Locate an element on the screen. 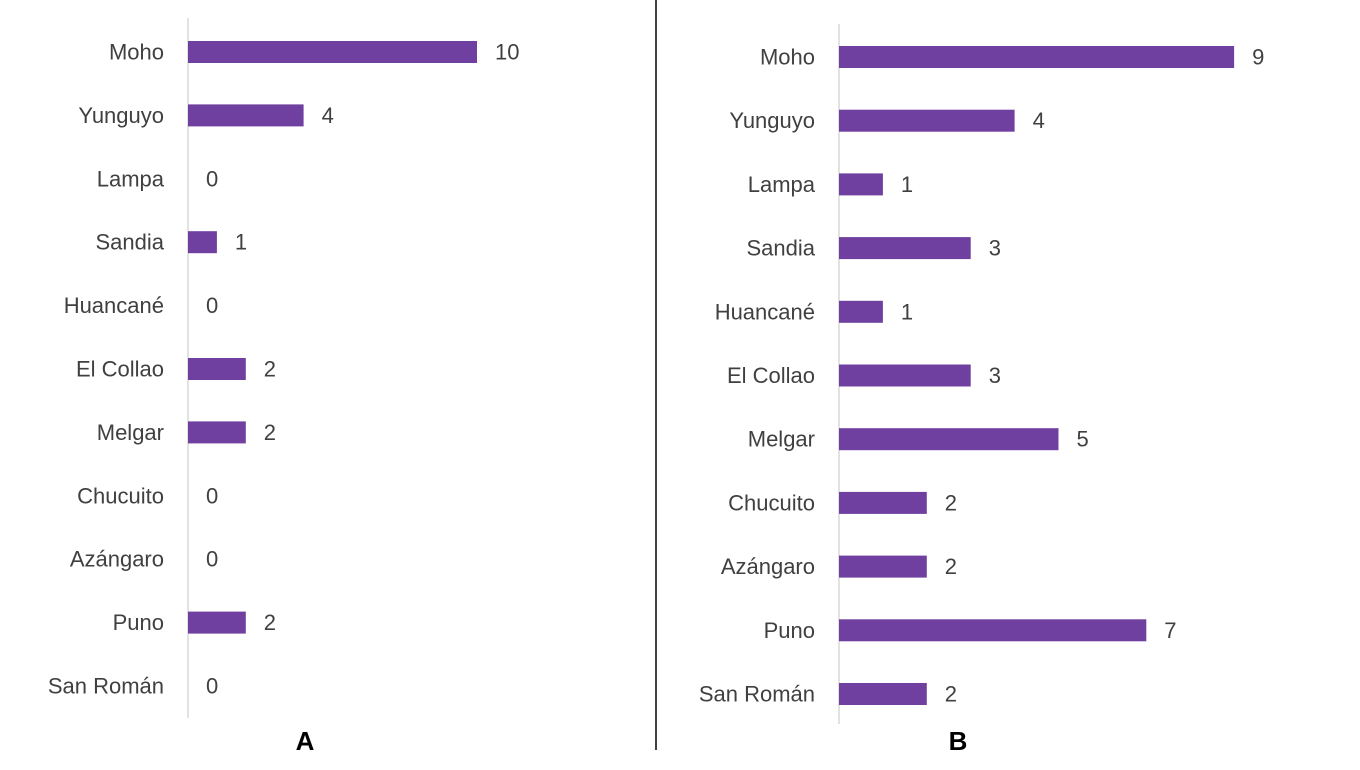  panel-label: B is located at coordinates (958, 741).